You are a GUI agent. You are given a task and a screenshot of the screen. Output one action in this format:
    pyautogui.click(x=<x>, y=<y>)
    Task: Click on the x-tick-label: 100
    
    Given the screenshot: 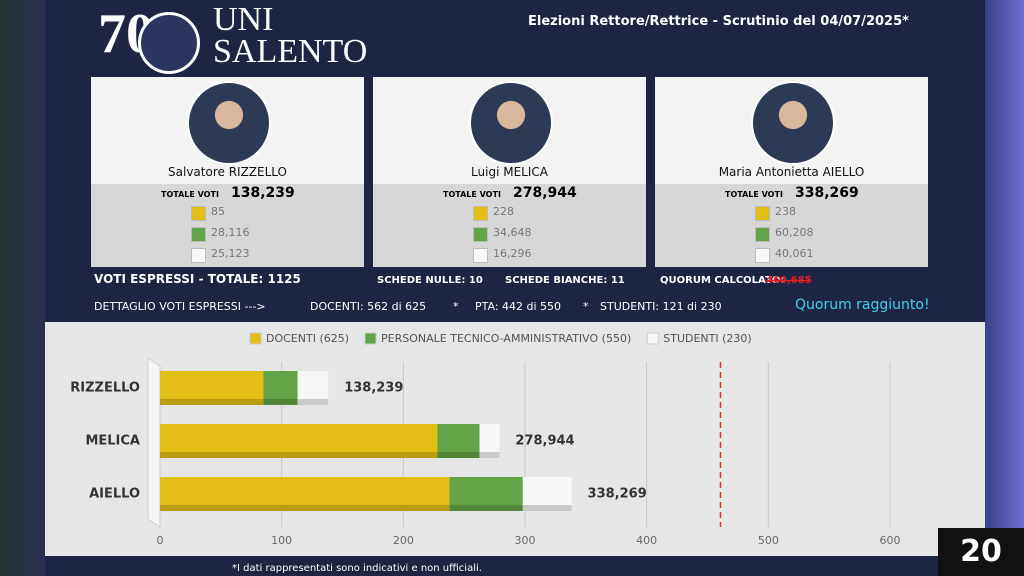 What is the action you would take?
    pyautogui.click(x=281, y=540)
    